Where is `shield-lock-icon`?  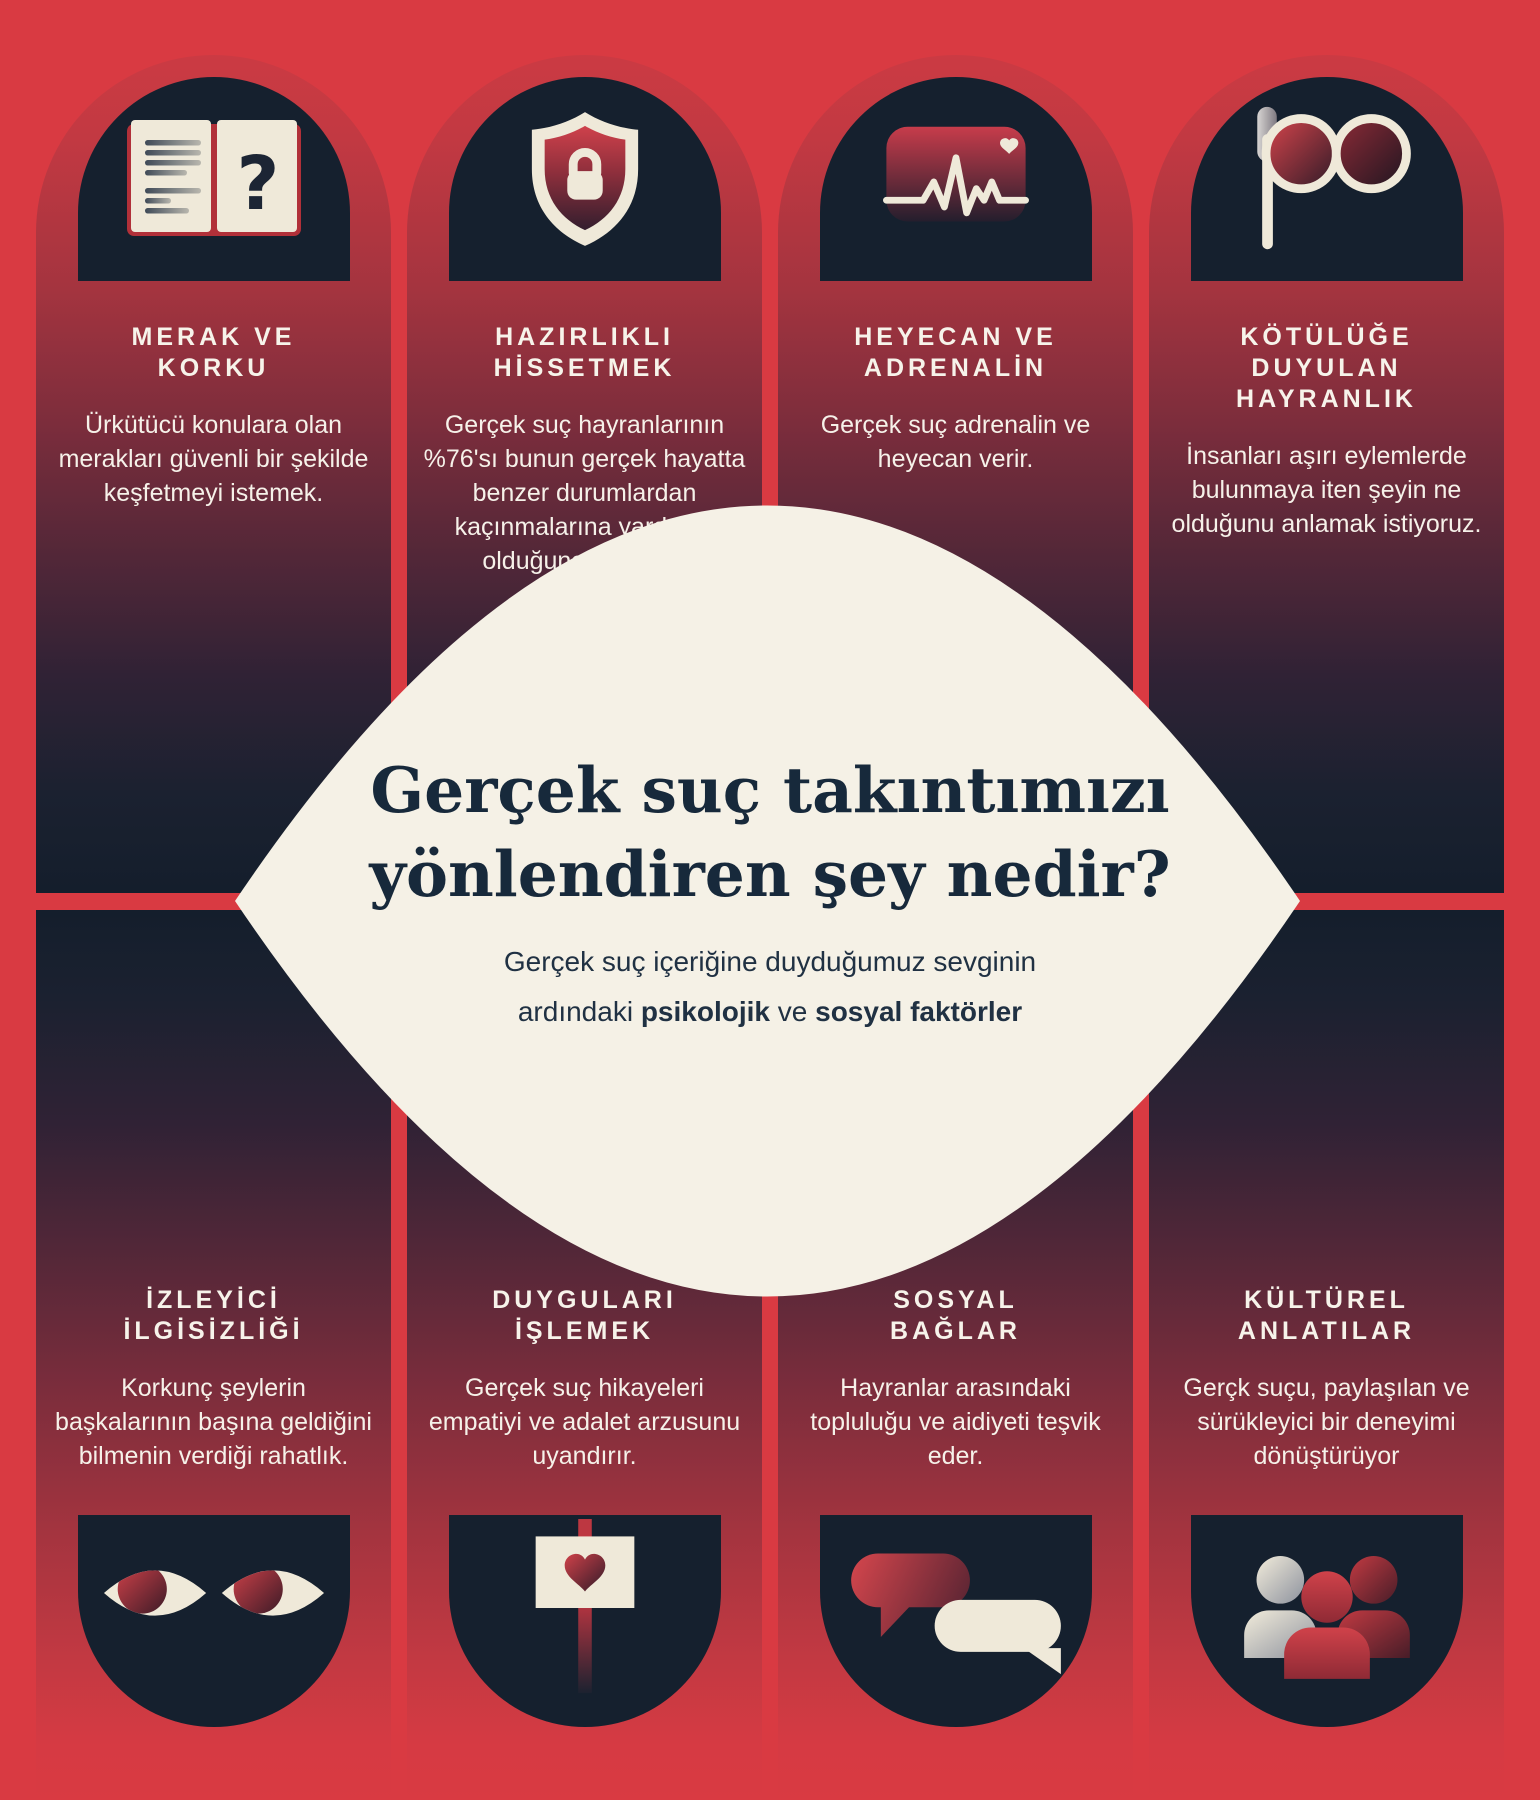 shield-lock-icon is located at coordinates (585, 179).